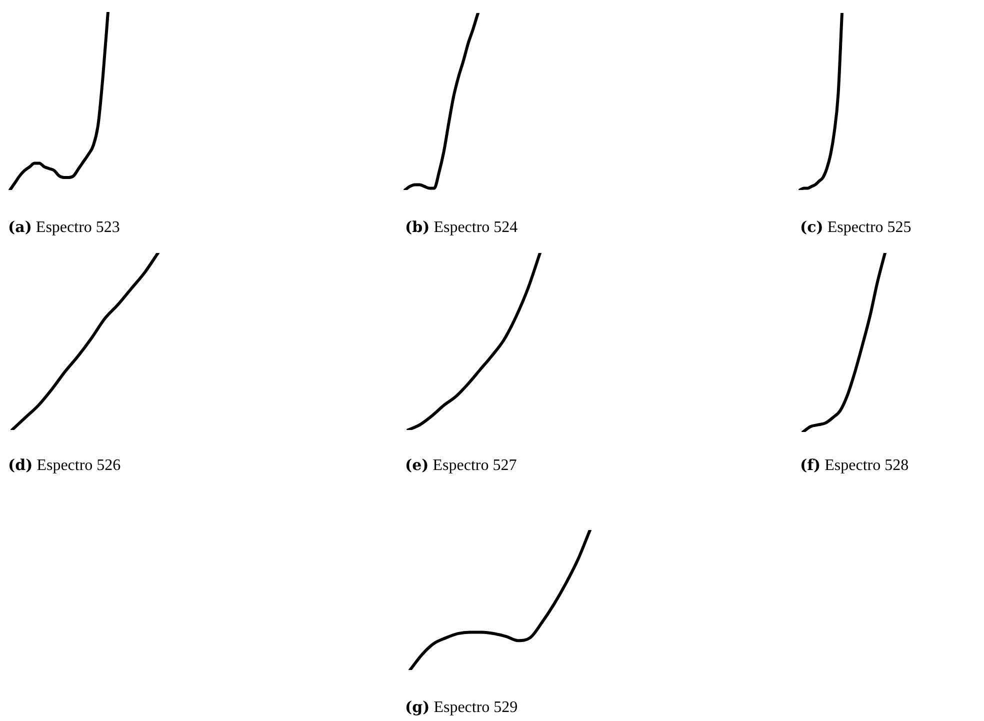 The height and width of the screenshot is (721, 984). What do you see at coordinates (854, 465) in the screenshot?
I see `text: (f) Espectro 528` at bounding box center [854, 465].